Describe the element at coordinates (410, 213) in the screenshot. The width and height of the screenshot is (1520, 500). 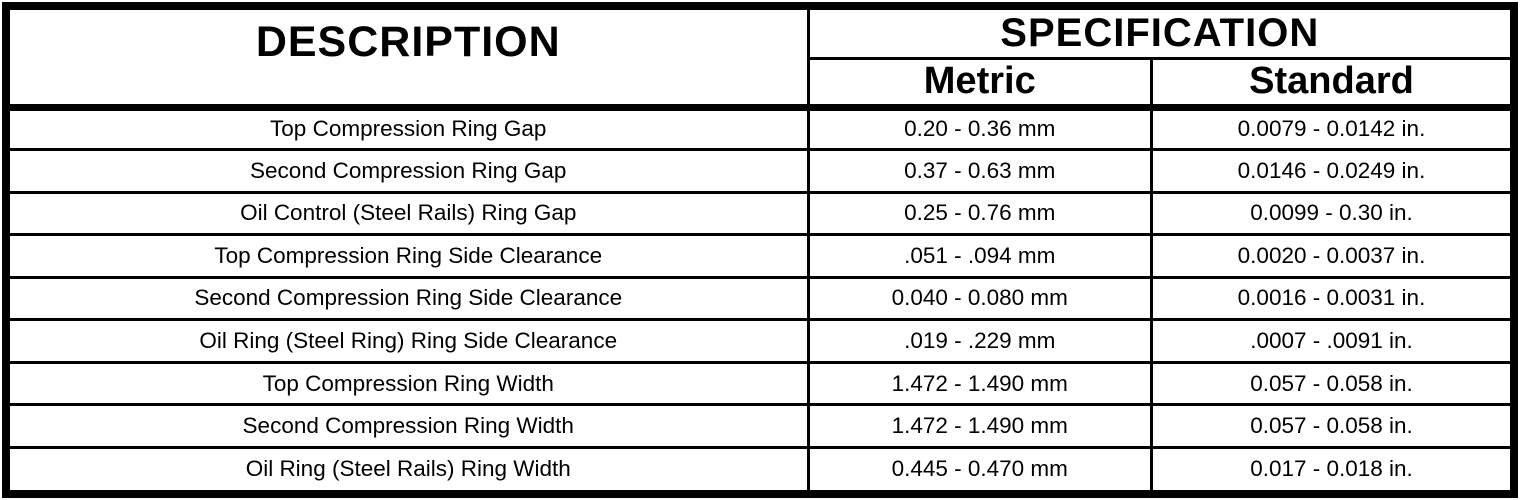
I see `description-cell: Oil Control (Steel Rails) Ring Gap` at that location.